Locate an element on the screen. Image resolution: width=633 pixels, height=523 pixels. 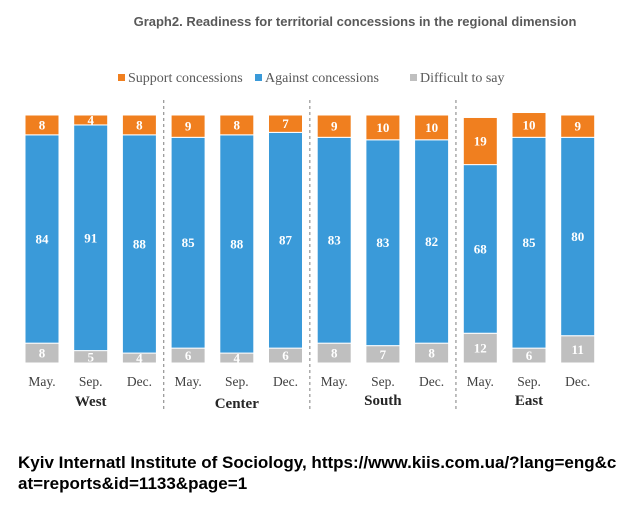
data-label-1-11: 80 is located at coordinates (577, 236).